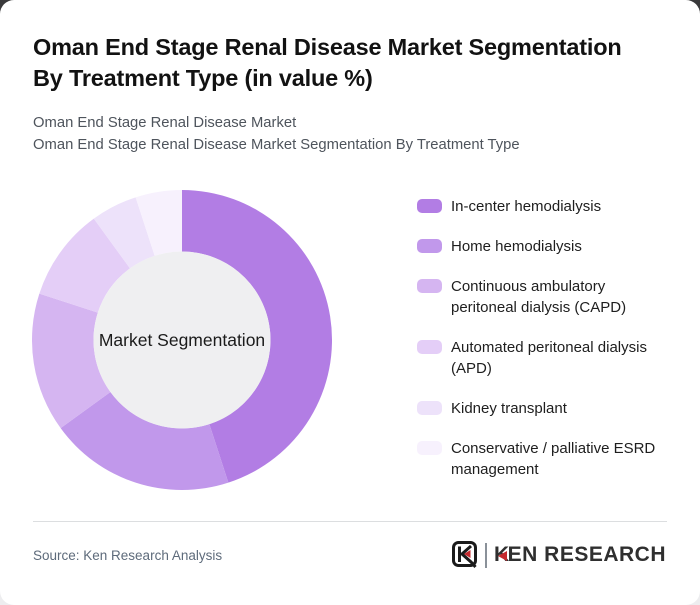 This screenshot has height=605, width=700. I want to click on ken-research-logo: K EN RESEARCH, so click(558, 555).